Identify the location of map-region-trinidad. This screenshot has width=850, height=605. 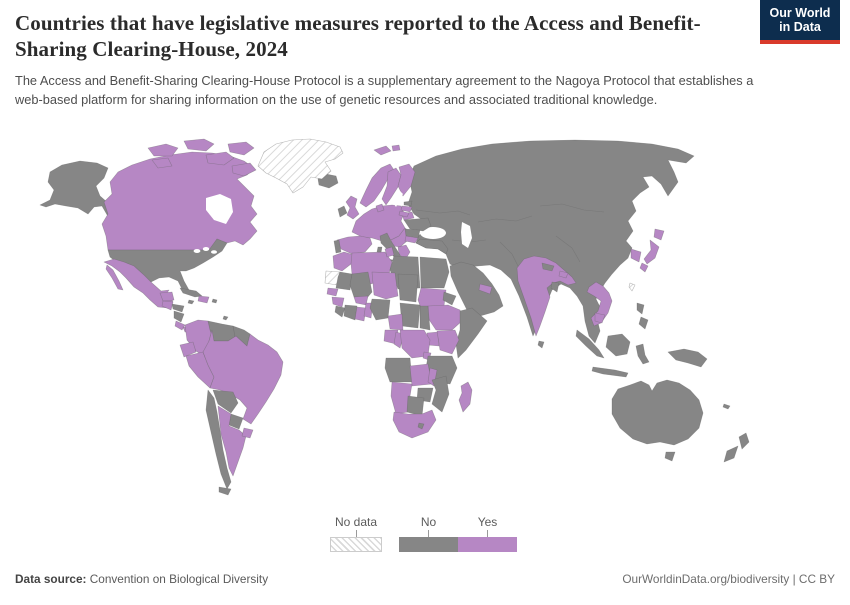
(225, 318).